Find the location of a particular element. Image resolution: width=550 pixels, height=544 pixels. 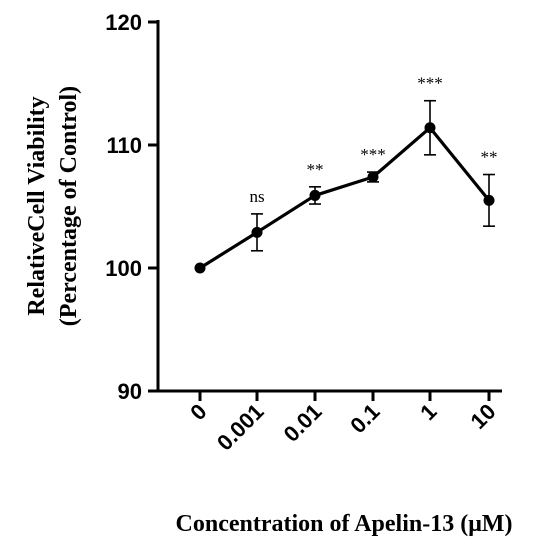

x-tick-label: 0.001 is located at coordinates (240, 427).